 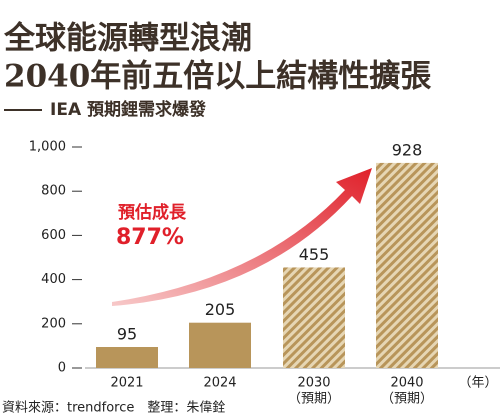 What do you see at coordinates (53, 235) in the screenshot?
I see `y-tick-label: 600` at bounding box center [53, 235].